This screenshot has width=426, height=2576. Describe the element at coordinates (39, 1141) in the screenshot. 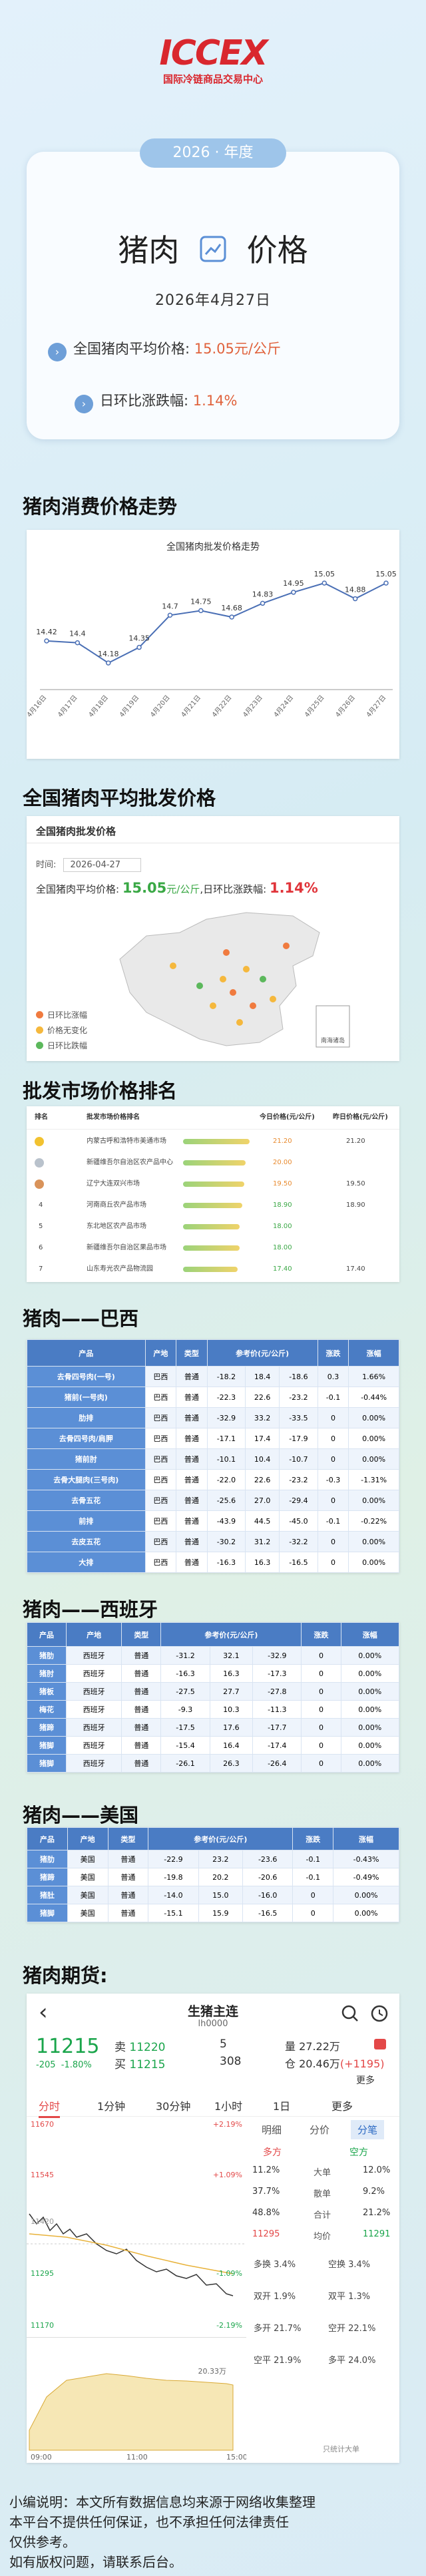

I see `medal` at that location.